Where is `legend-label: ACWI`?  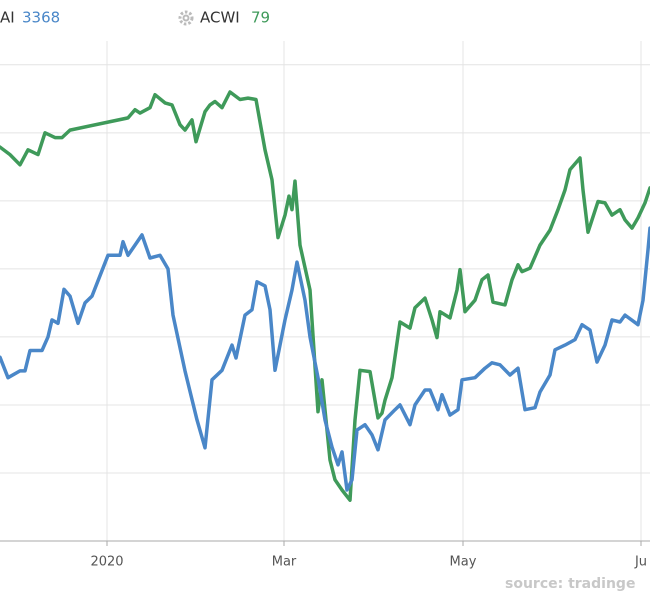
legend-label: ACWI is located at coordinates (220, 18).